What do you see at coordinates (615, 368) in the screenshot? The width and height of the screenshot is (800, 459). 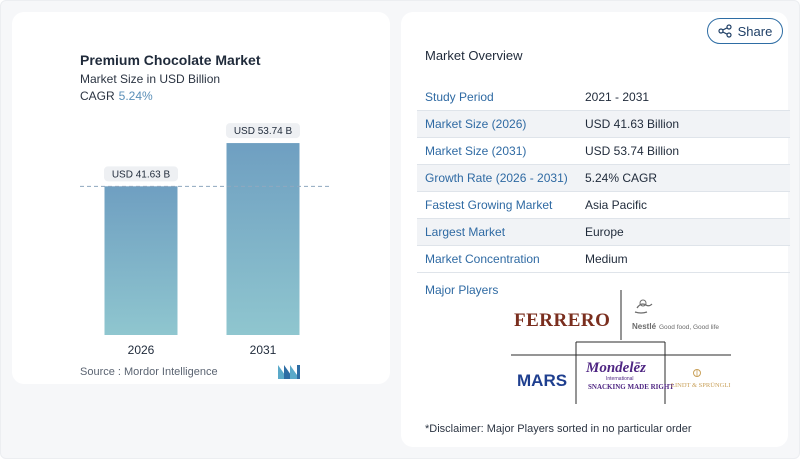 I see `mondelez-logo: Mondelēz` at bounding box center [615, 368].